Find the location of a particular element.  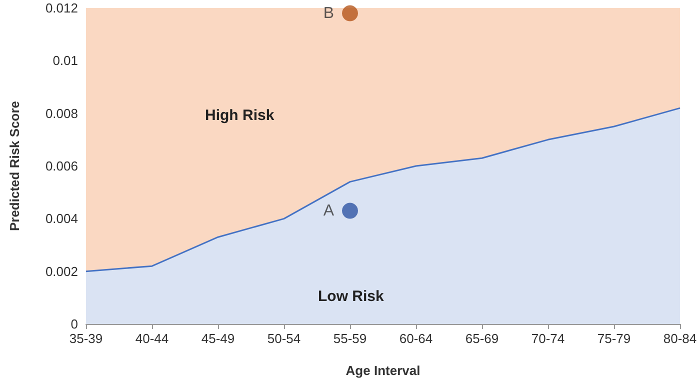

x-tick-label: 60-64 is located at coordinates (416, 338).